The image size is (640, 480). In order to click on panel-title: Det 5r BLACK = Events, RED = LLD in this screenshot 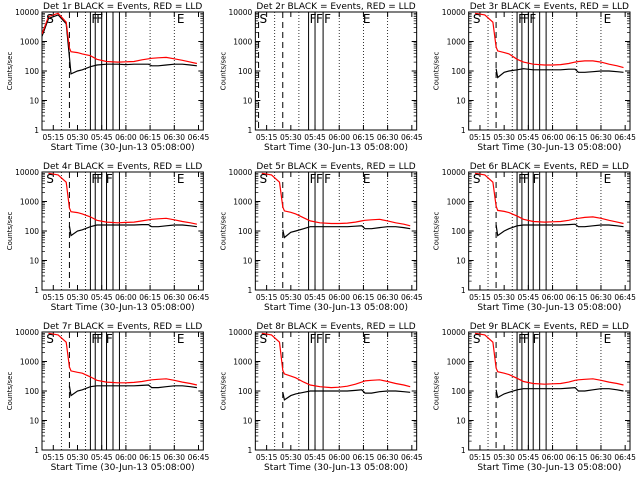, I will do `click(335, 167)`.